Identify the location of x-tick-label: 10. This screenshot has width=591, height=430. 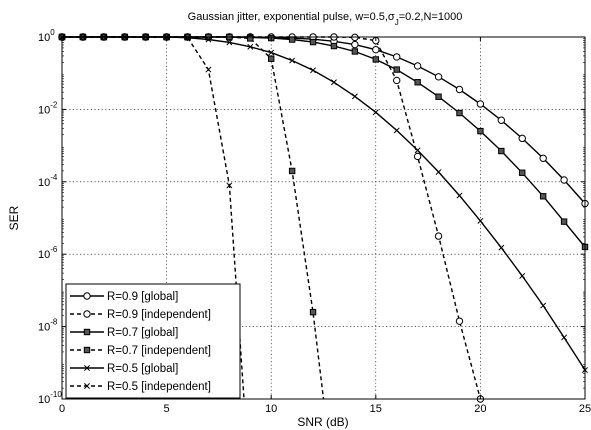
(271, 409).